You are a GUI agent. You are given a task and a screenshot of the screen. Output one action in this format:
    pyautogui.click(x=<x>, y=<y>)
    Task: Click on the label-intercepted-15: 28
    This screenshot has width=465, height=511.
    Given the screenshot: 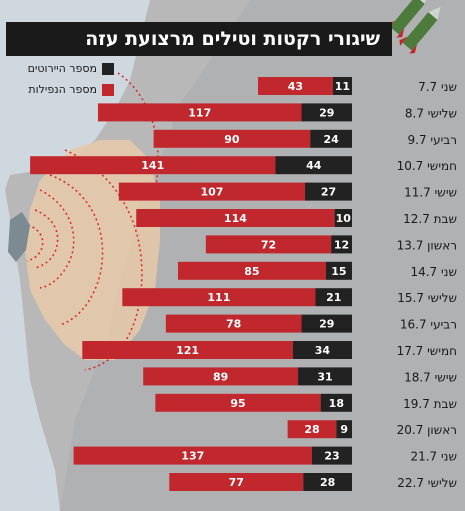 What is the action you would take?
    pyautogui.click(x=327, y=482)
    